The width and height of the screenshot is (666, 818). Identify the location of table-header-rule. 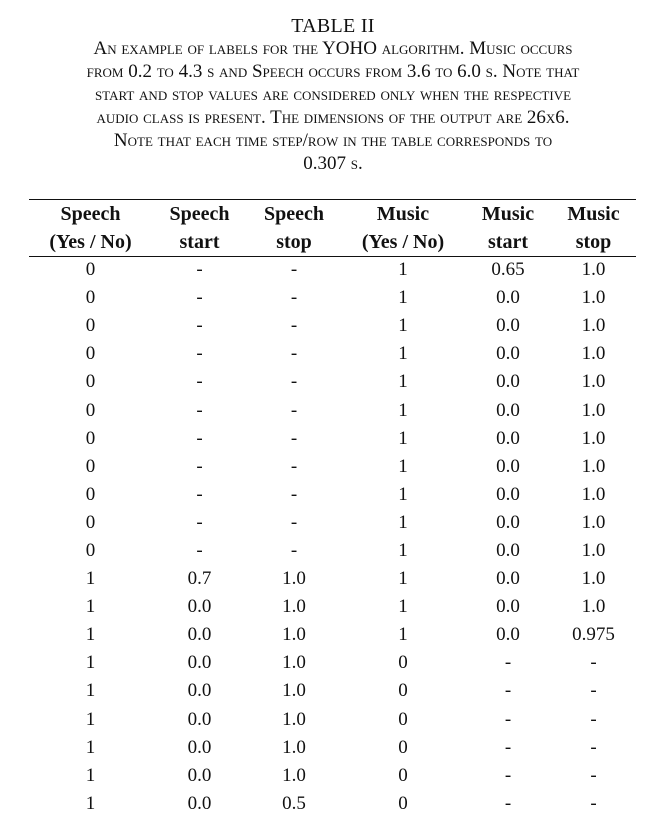
(332, 257).